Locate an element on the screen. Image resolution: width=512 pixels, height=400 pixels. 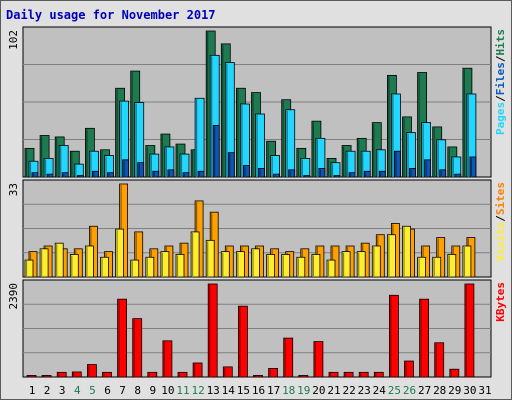
x-tick-day-28: 28 is located at coordinates (439, 390).